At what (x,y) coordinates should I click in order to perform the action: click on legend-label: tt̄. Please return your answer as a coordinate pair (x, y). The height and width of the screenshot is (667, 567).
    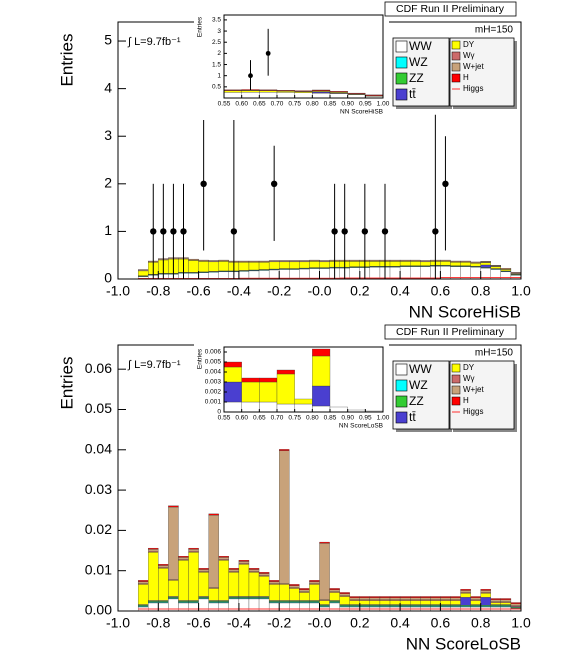
    Looking at the image, I should click on (412, 94).